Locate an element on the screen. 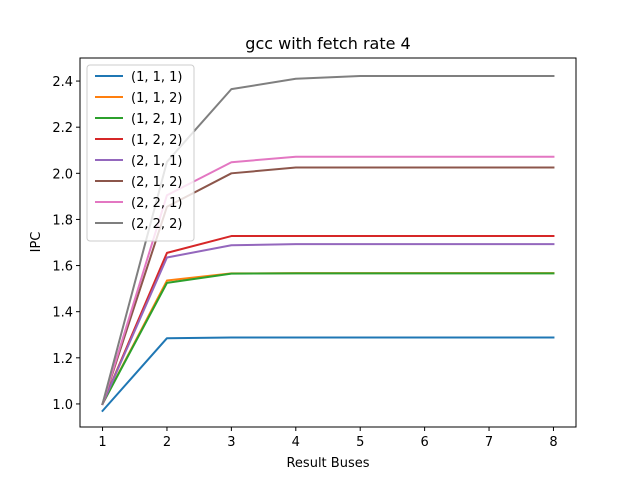 This screenshot has height=480, width=640. x-tick-label: 8 is located at coordinates (553, 442).